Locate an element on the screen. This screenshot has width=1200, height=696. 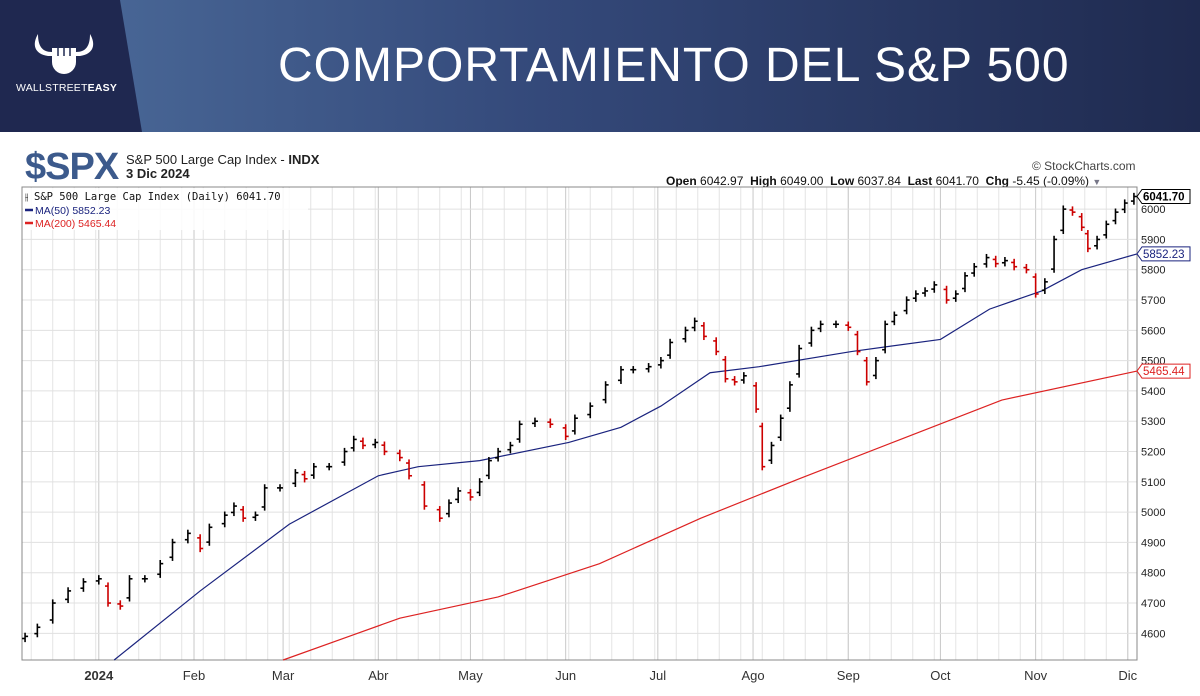
x-tick-label: Nov is located at coordinates (1036, 675).